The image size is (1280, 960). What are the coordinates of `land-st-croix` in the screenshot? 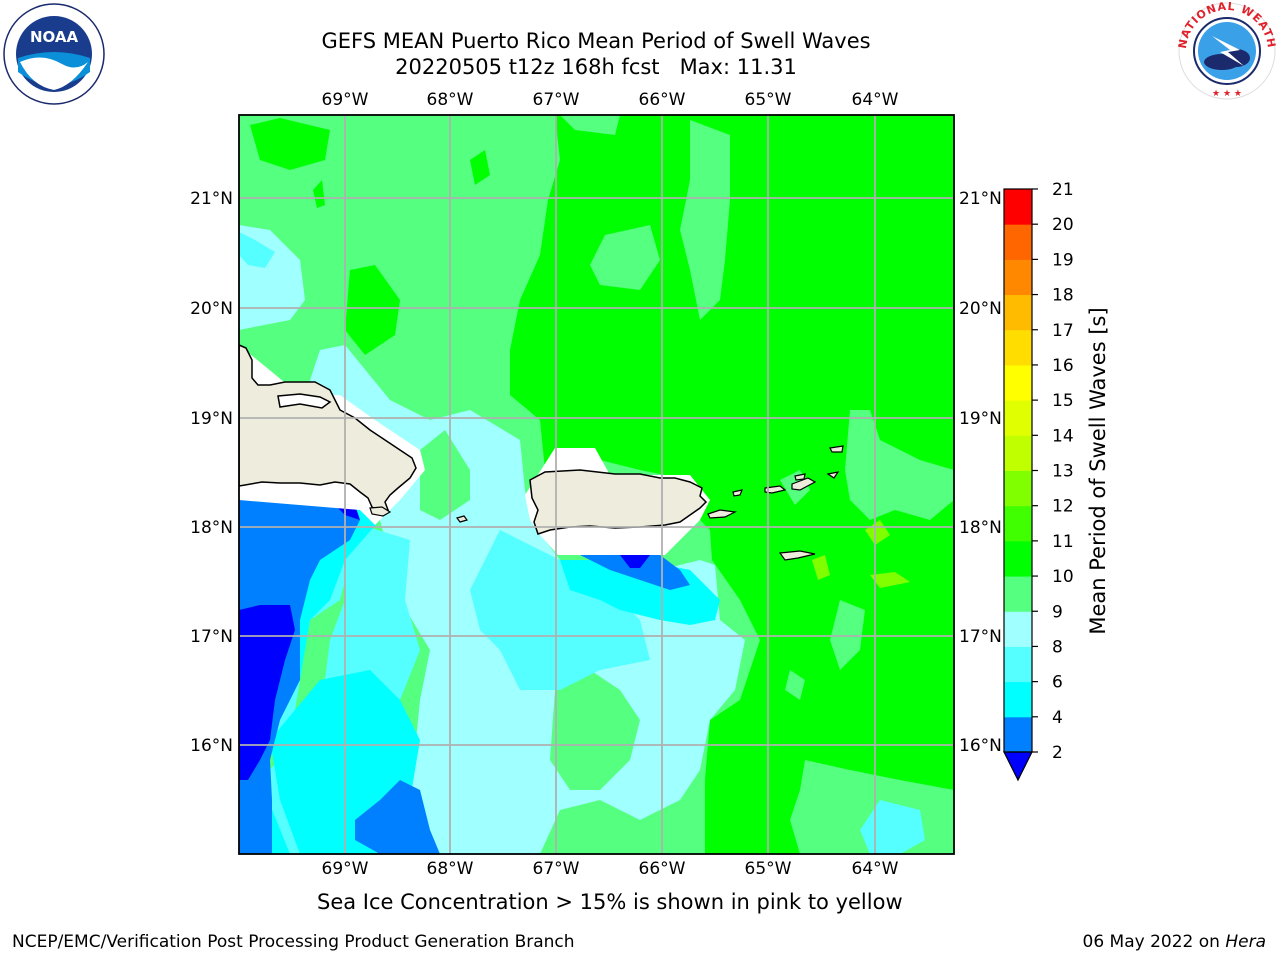 It's located at (797, 555).